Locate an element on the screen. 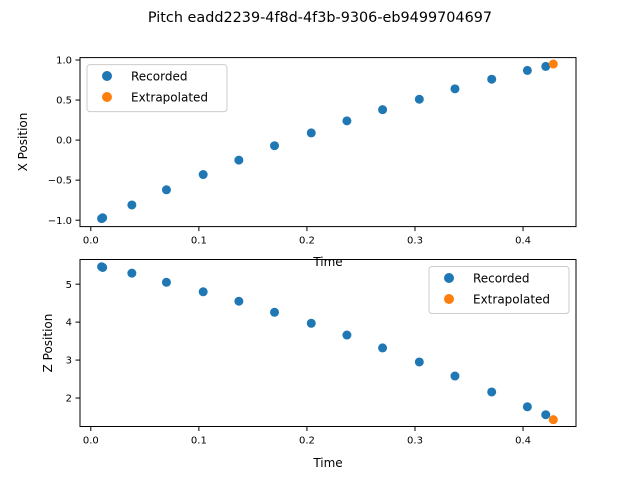 The width and height of the screenshot is (640, 480). y-tick-label: 4 is located at coordinates (69, 323).